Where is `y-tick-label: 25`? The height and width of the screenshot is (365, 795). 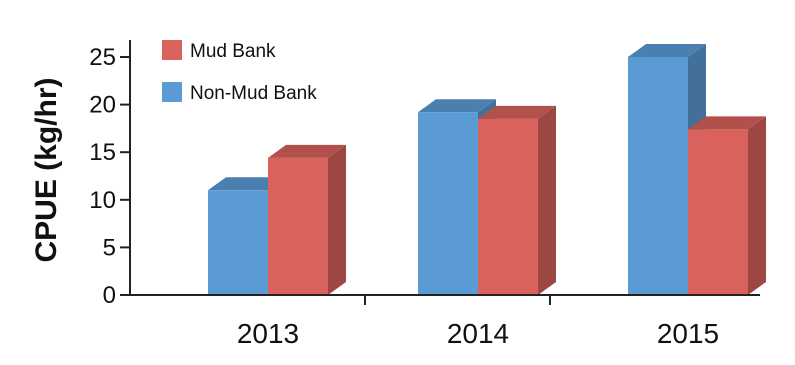
y-tick-label: 25 is located at coordinates (102, 57).